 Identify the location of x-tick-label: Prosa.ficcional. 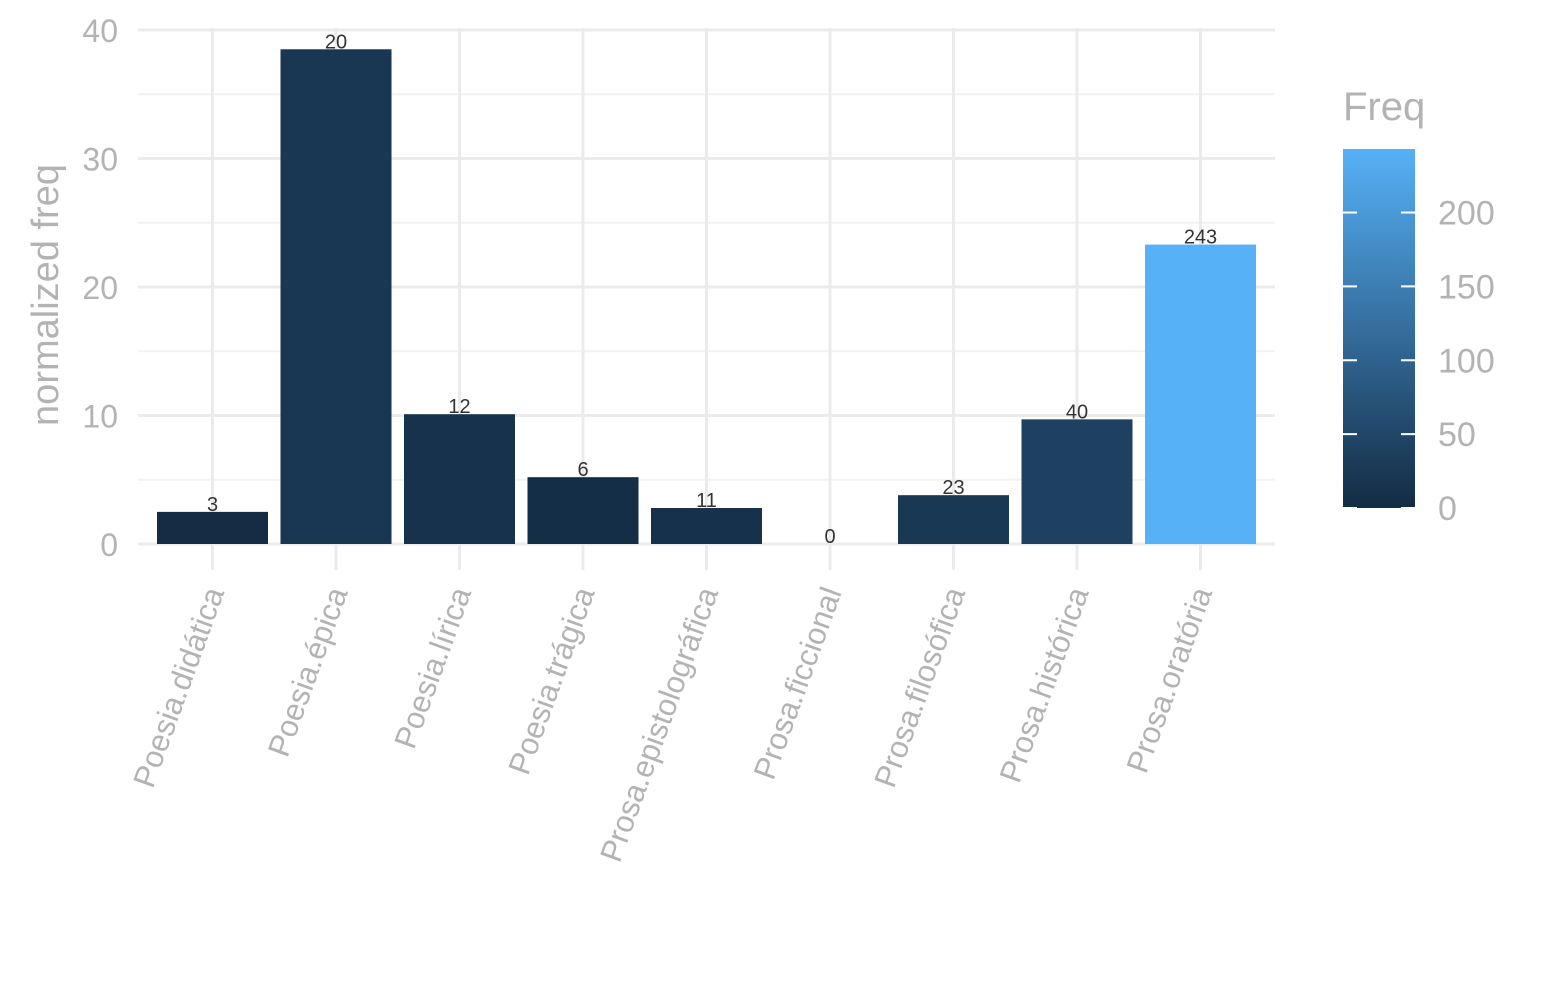
(798, 682).